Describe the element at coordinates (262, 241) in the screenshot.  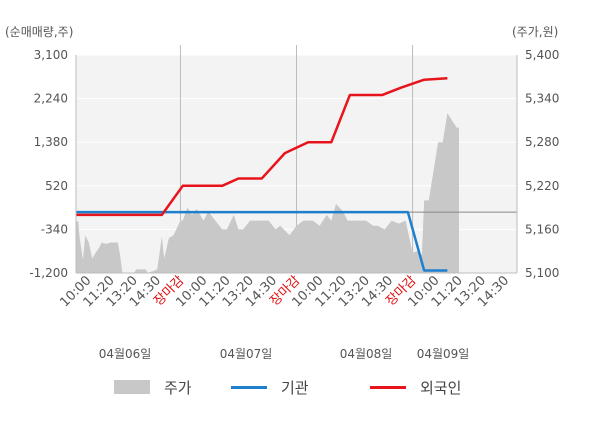
I see `series-institution-line` at that location.